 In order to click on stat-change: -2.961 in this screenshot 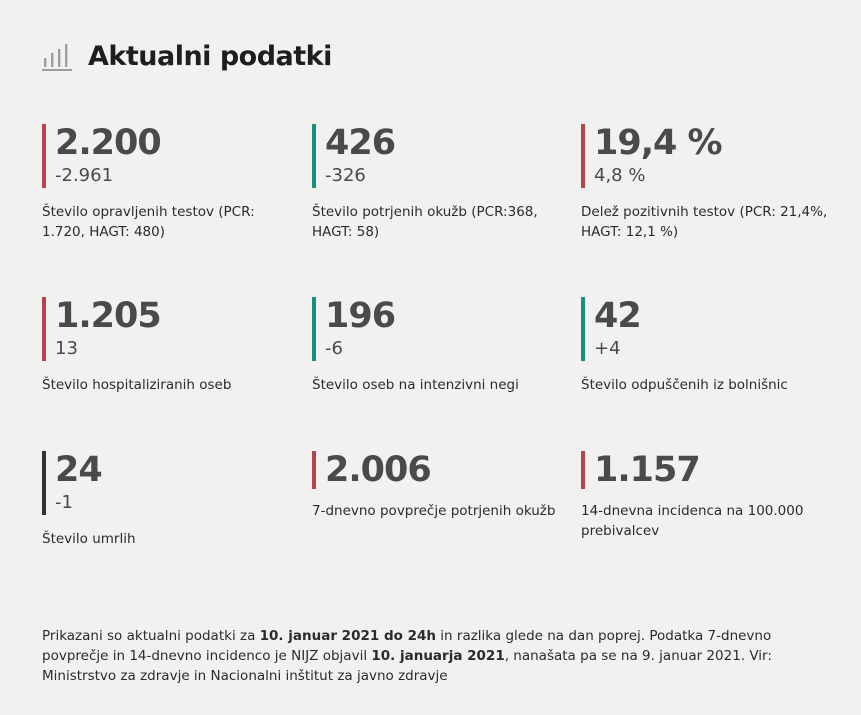, I will do `click(84, 175)`.